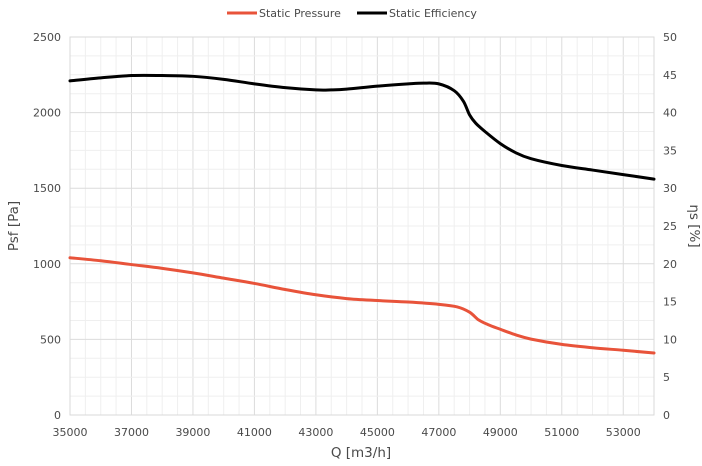 Image resolution: width=702 pixels, height=466 pixels. What do you see at coordinates (47, 37) in the screenshot?
I see `y-tick-label: 2500` at bounding box center [47, 37].